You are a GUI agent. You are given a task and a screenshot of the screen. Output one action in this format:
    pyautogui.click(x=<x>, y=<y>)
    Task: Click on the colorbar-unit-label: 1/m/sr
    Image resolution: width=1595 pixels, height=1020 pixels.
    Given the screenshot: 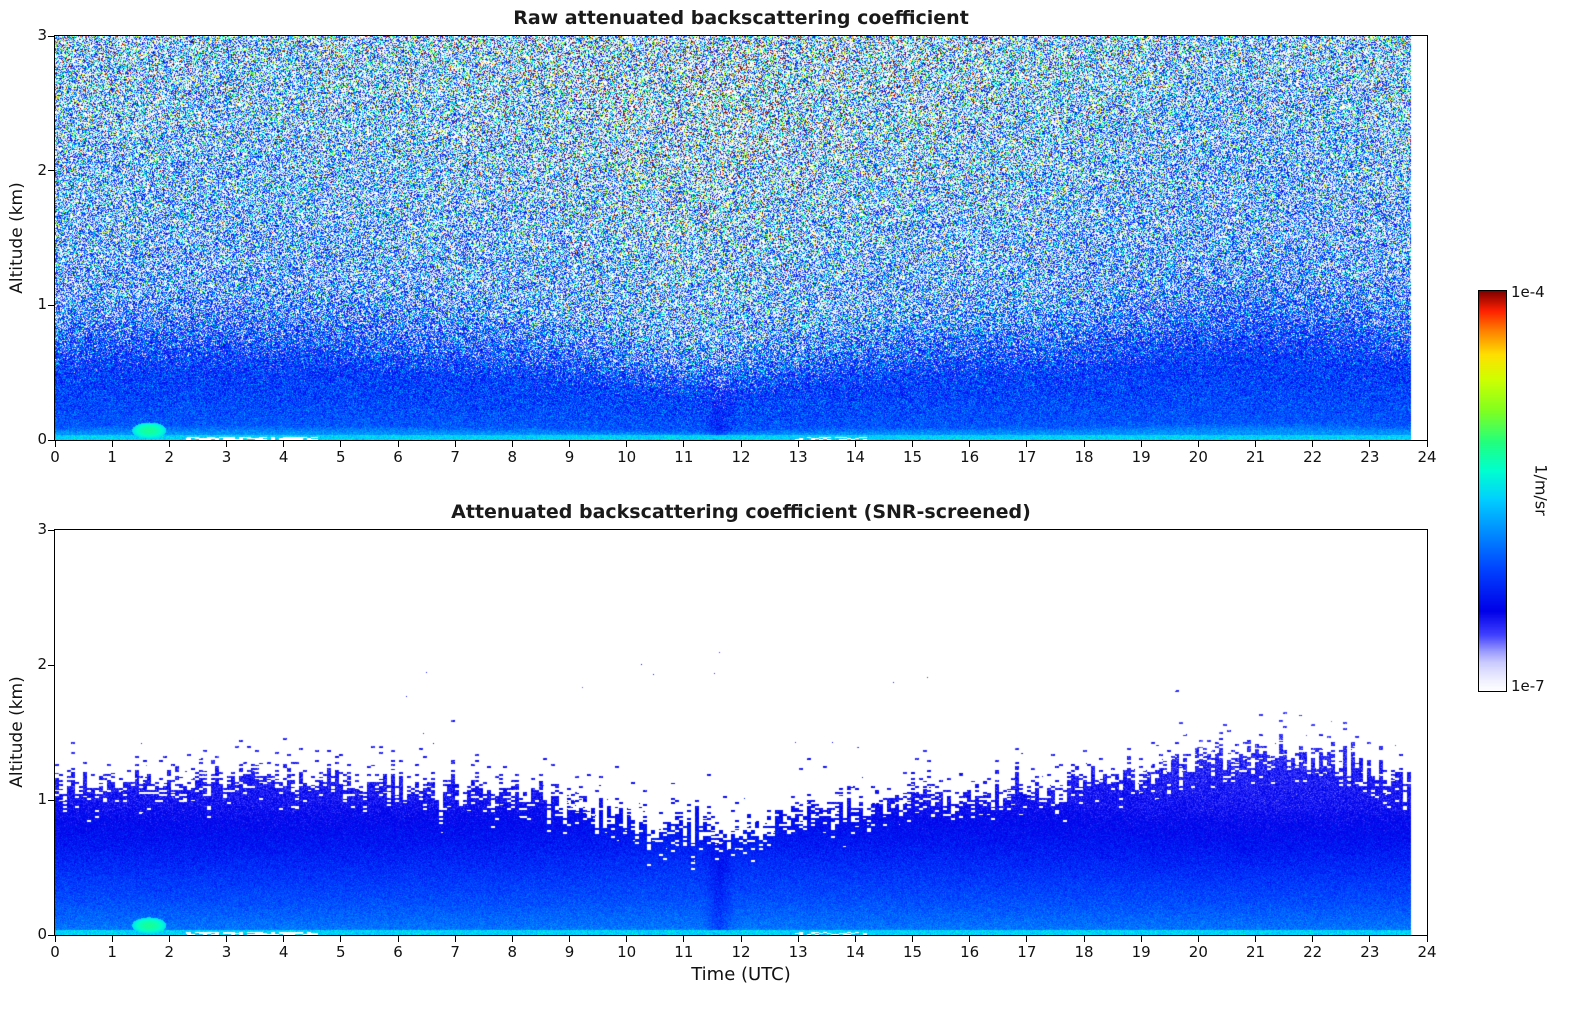 What is the action you would take?
    pyautogui.click(x=1541, y=490)
    